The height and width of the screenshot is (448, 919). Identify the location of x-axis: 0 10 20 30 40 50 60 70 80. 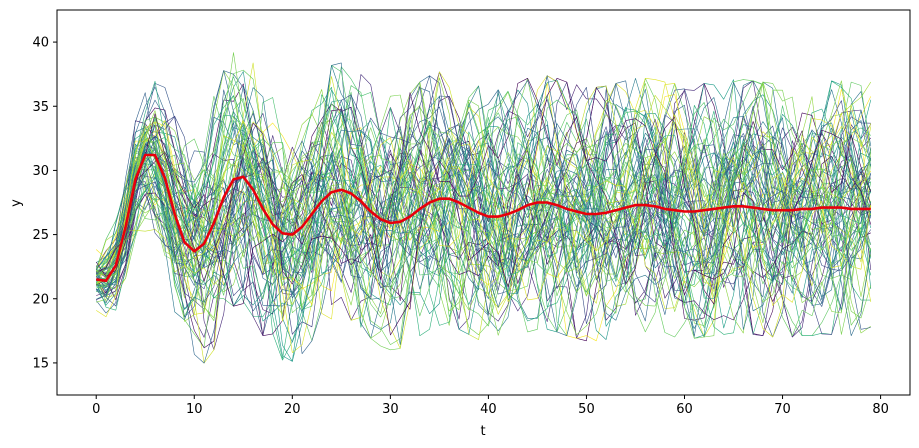
(490, 406).